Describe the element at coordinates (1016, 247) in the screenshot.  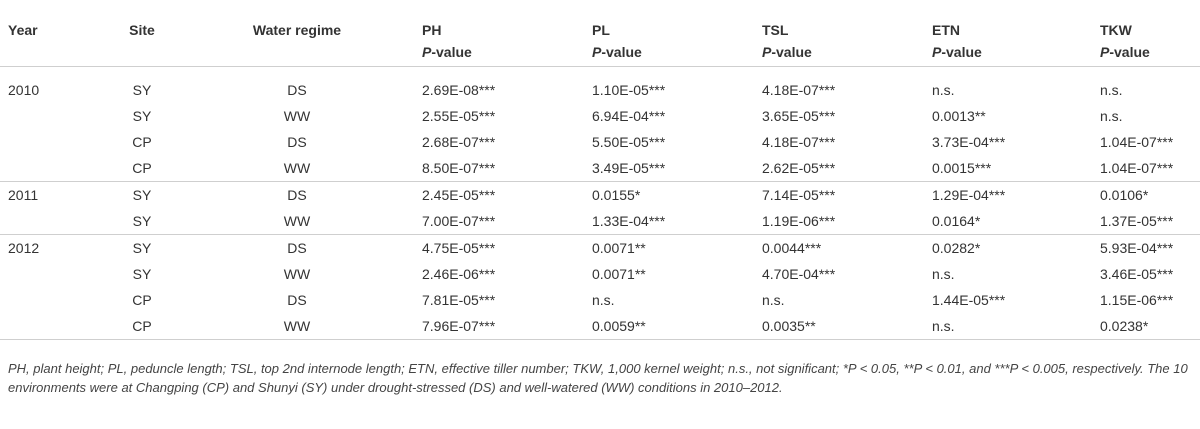
I see `cell-etn: 0.0282*` at that location.